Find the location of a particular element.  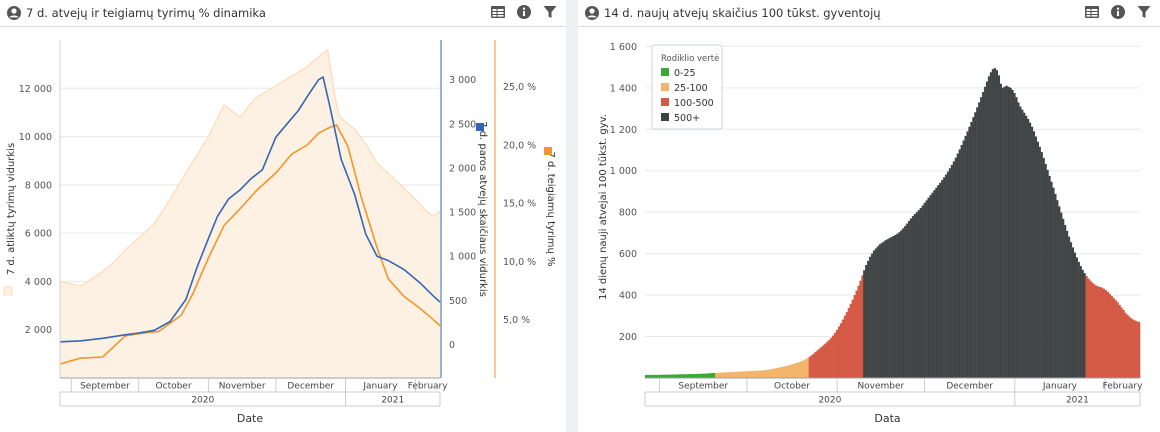

tests-tick-label: 2 000 is located at coordinates (38, 330).